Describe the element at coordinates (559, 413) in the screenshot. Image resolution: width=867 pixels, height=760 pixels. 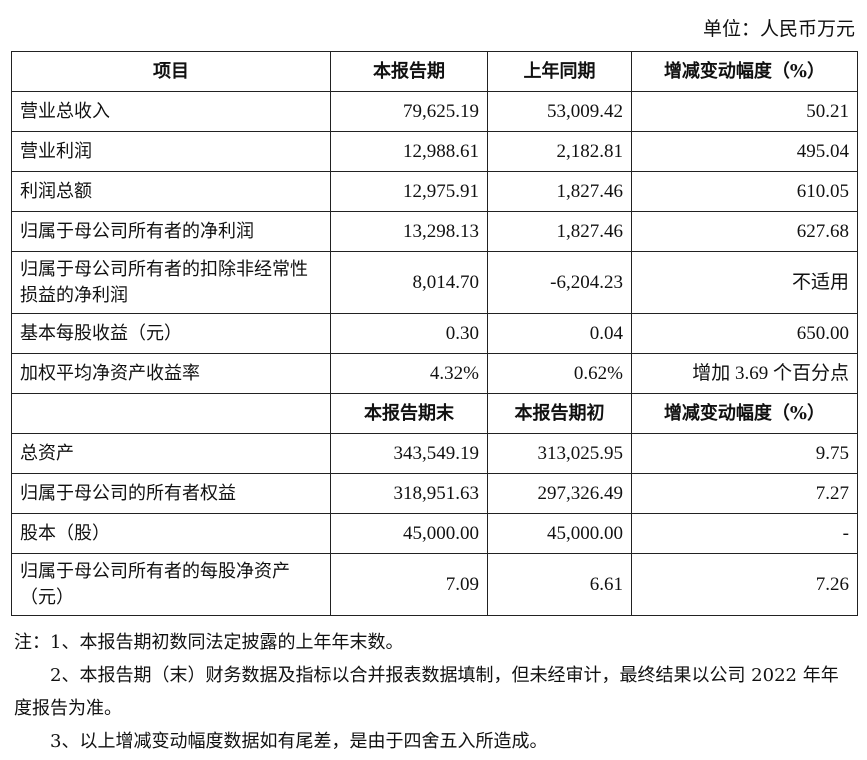
I see `column-header: 本报告期初` at that location.